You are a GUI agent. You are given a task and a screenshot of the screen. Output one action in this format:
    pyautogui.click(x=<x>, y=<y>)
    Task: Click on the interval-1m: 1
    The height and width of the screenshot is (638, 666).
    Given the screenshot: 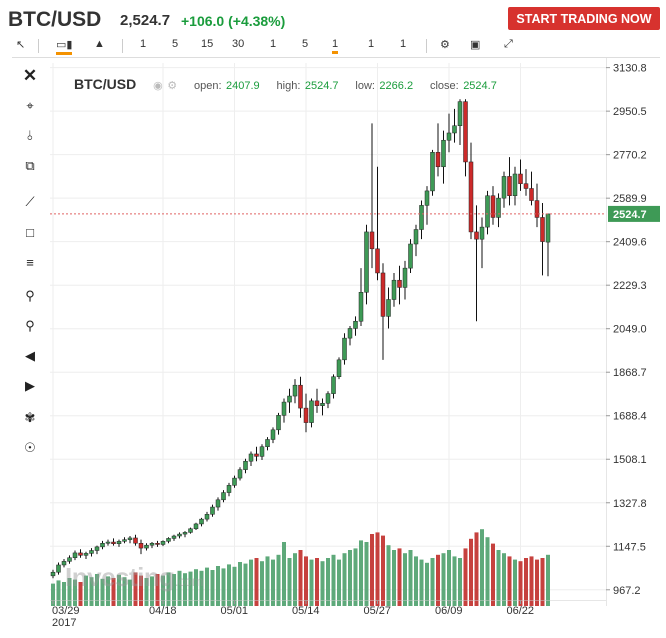 What is the action you would take?
    pyautogui.click(x=403, y=44)
    